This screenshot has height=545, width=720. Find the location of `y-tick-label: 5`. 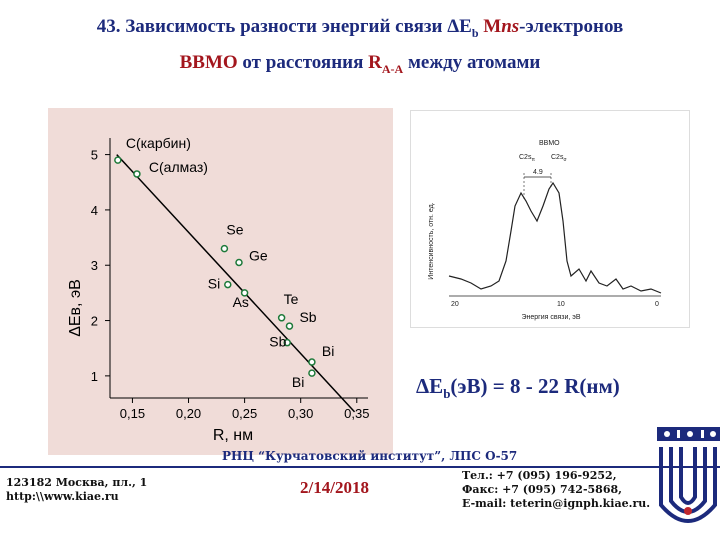

y-tick-label: 5 is located at coordinates (94, 155).